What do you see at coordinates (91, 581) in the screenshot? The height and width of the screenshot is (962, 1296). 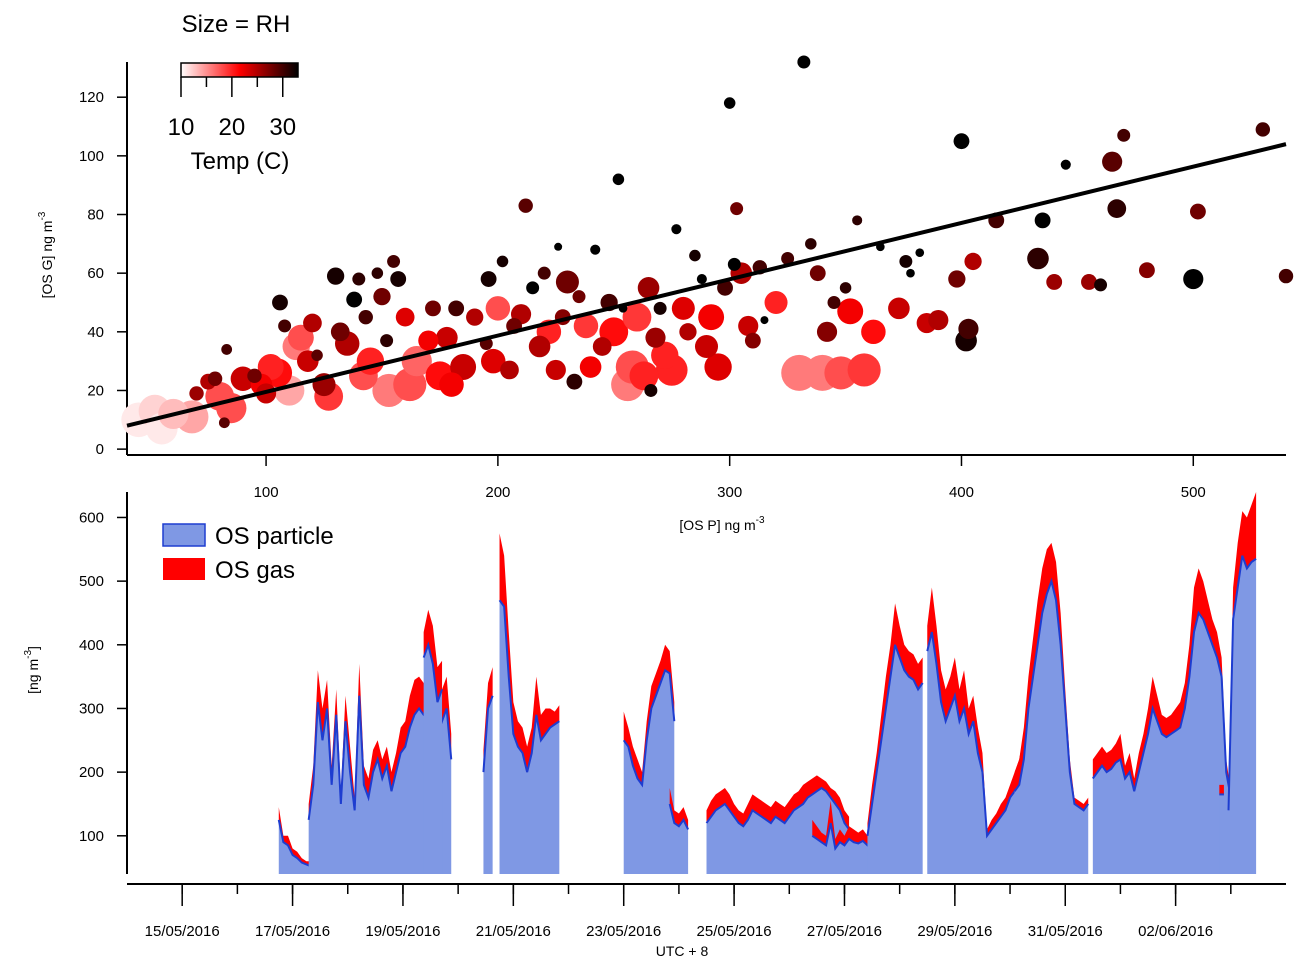 I see `area-y-tick-label: 500` at bounding box center [91, 581].